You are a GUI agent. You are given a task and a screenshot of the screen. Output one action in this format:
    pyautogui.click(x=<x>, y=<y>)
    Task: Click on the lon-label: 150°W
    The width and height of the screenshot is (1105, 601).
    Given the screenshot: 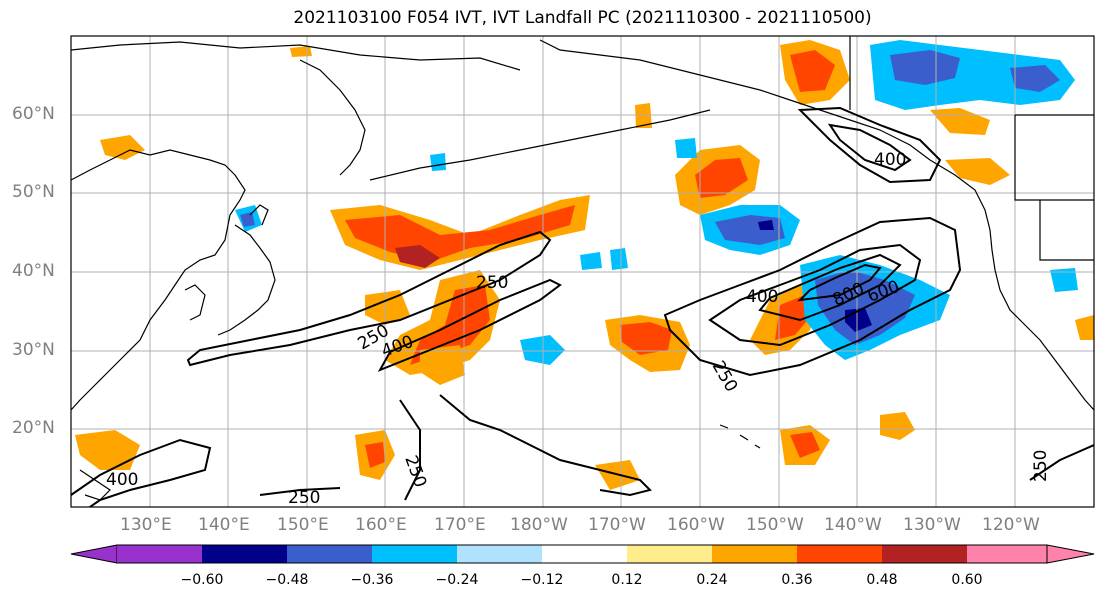 What is the action you would take?
    pyautogui.click(x=775, y=525)
    